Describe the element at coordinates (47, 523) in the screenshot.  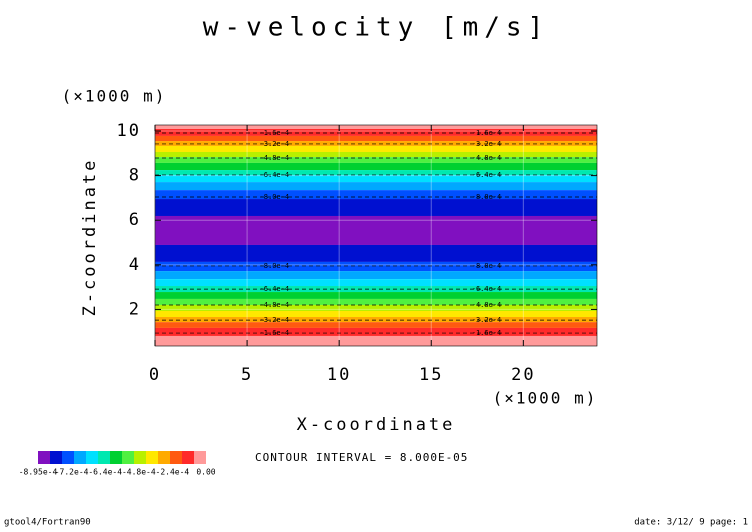
I see `footer-left: gtool4/Fortran90` at that location.